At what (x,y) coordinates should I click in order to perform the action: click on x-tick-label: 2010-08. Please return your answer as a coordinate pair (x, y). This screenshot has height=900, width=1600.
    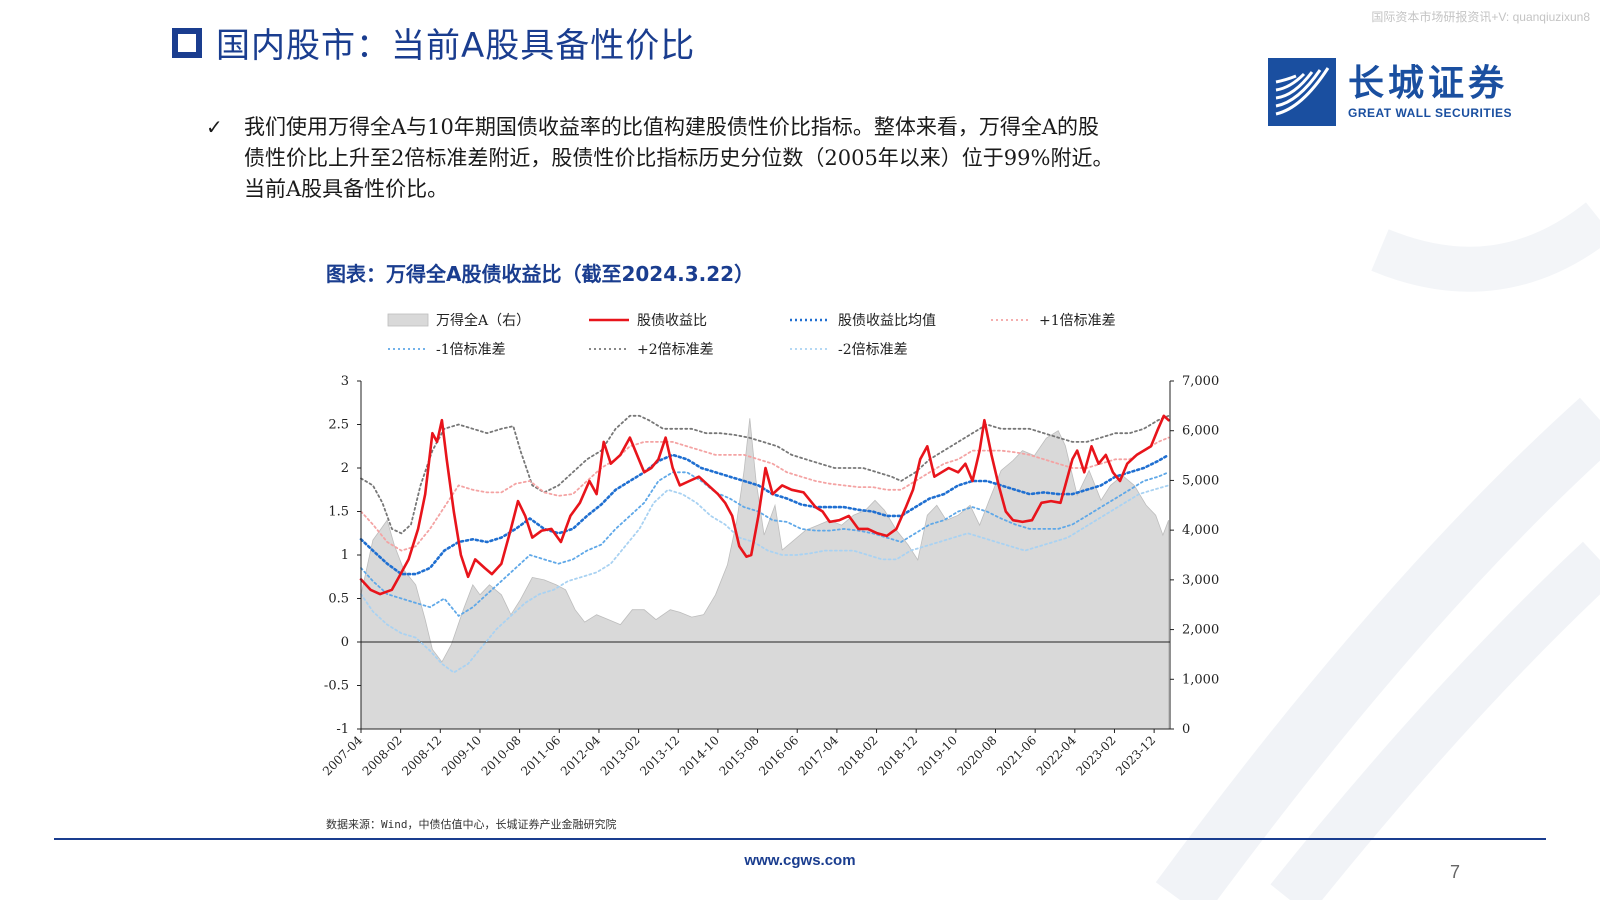
    Looking at the image, I should click on (501, 755).